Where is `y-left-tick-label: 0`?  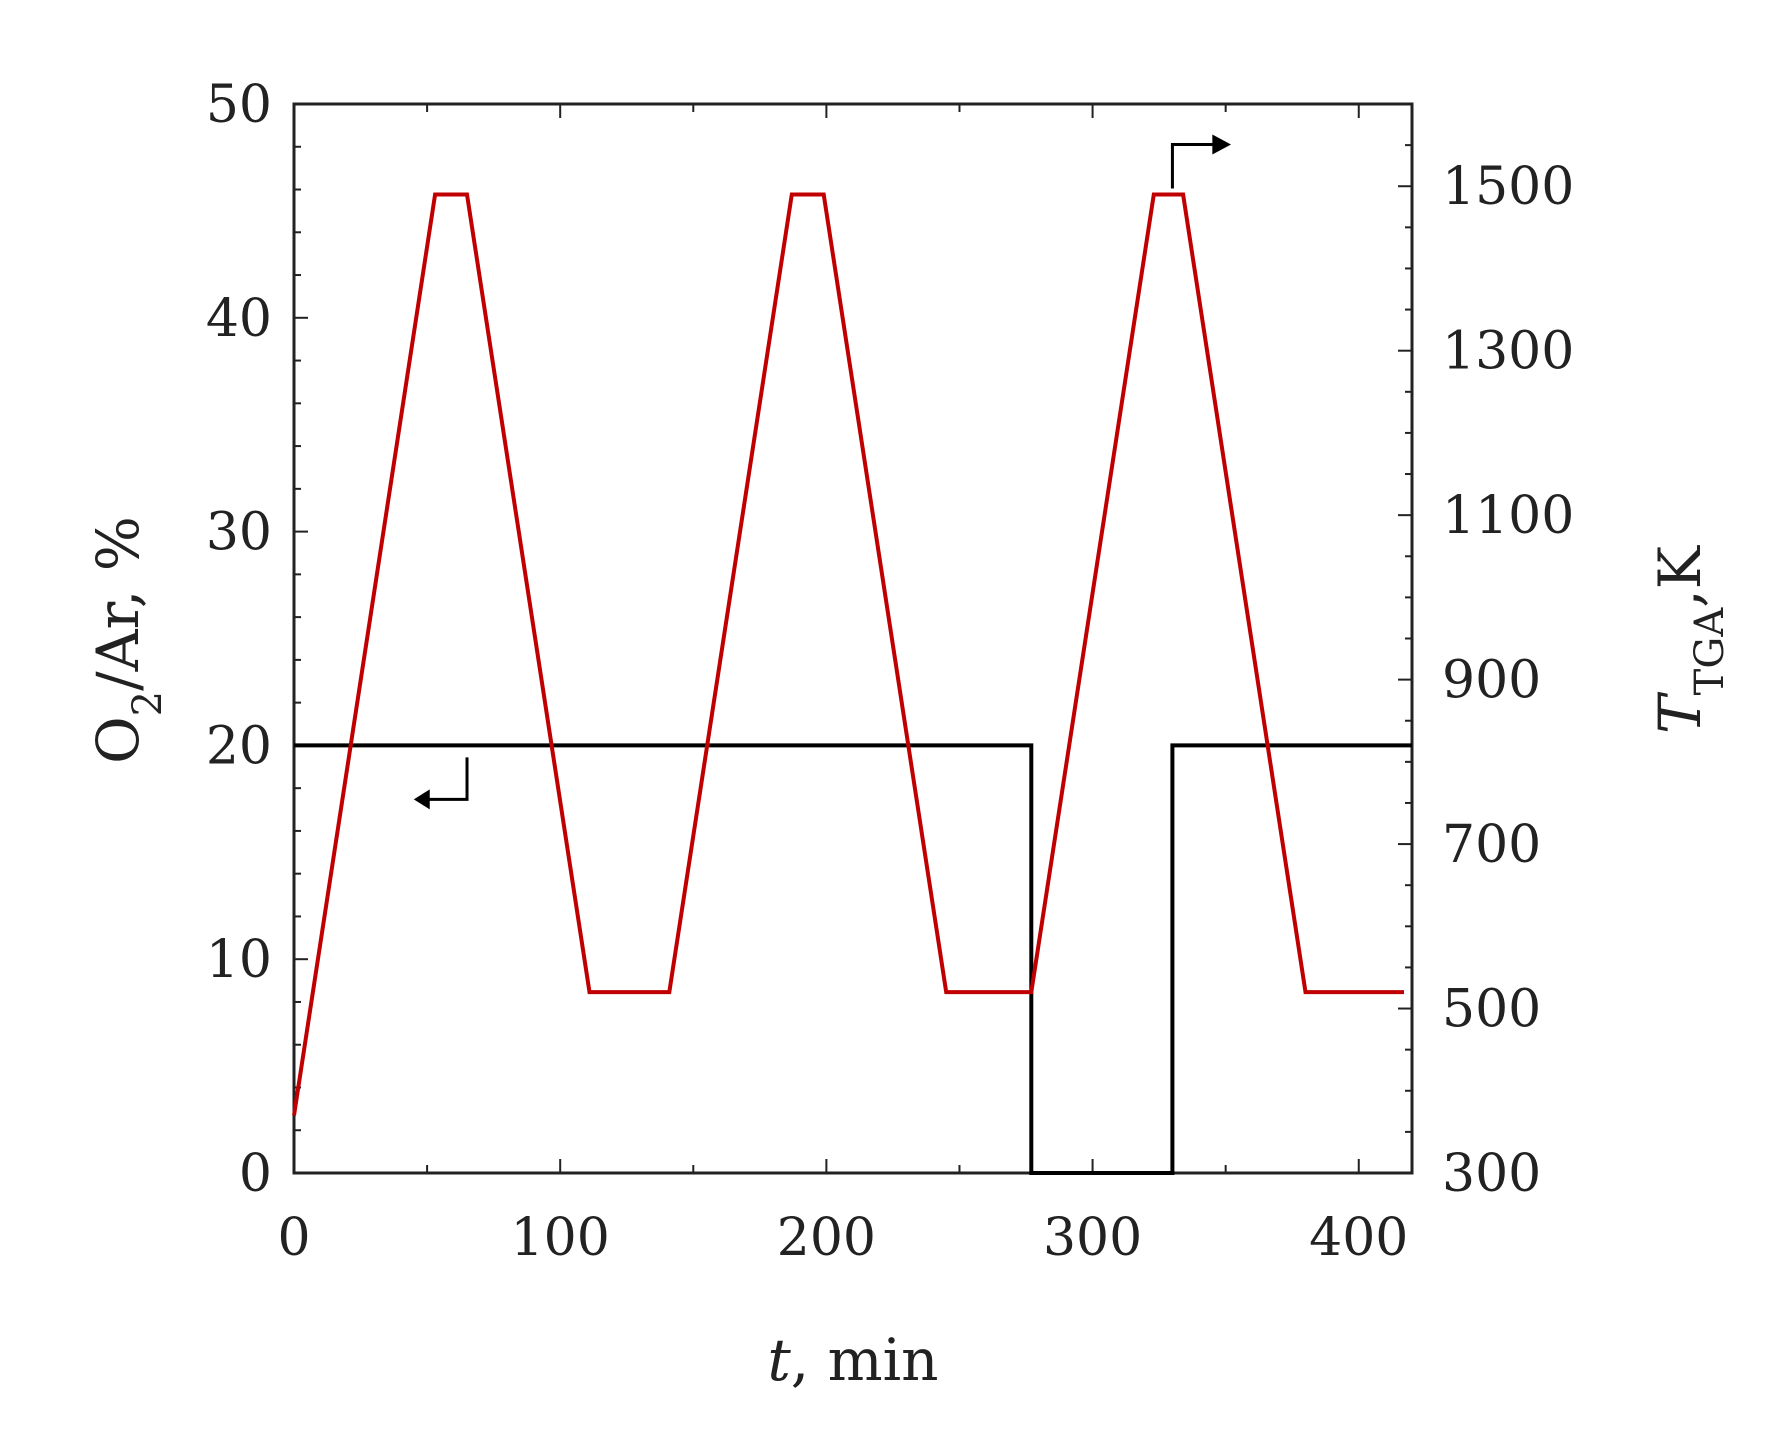 y-left-tick-label: 0 is located at coordinates (255, 1174).